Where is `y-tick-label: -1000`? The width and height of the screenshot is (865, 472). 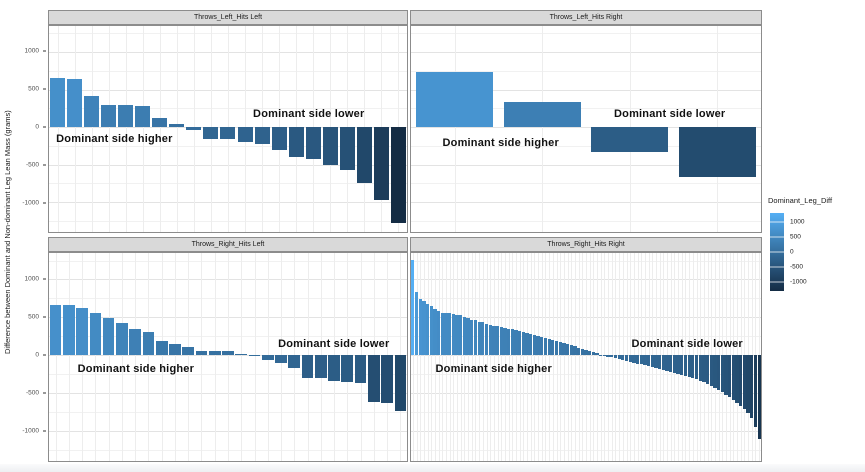 y-tick-label: -1000 is located at coordinates (30, 203).